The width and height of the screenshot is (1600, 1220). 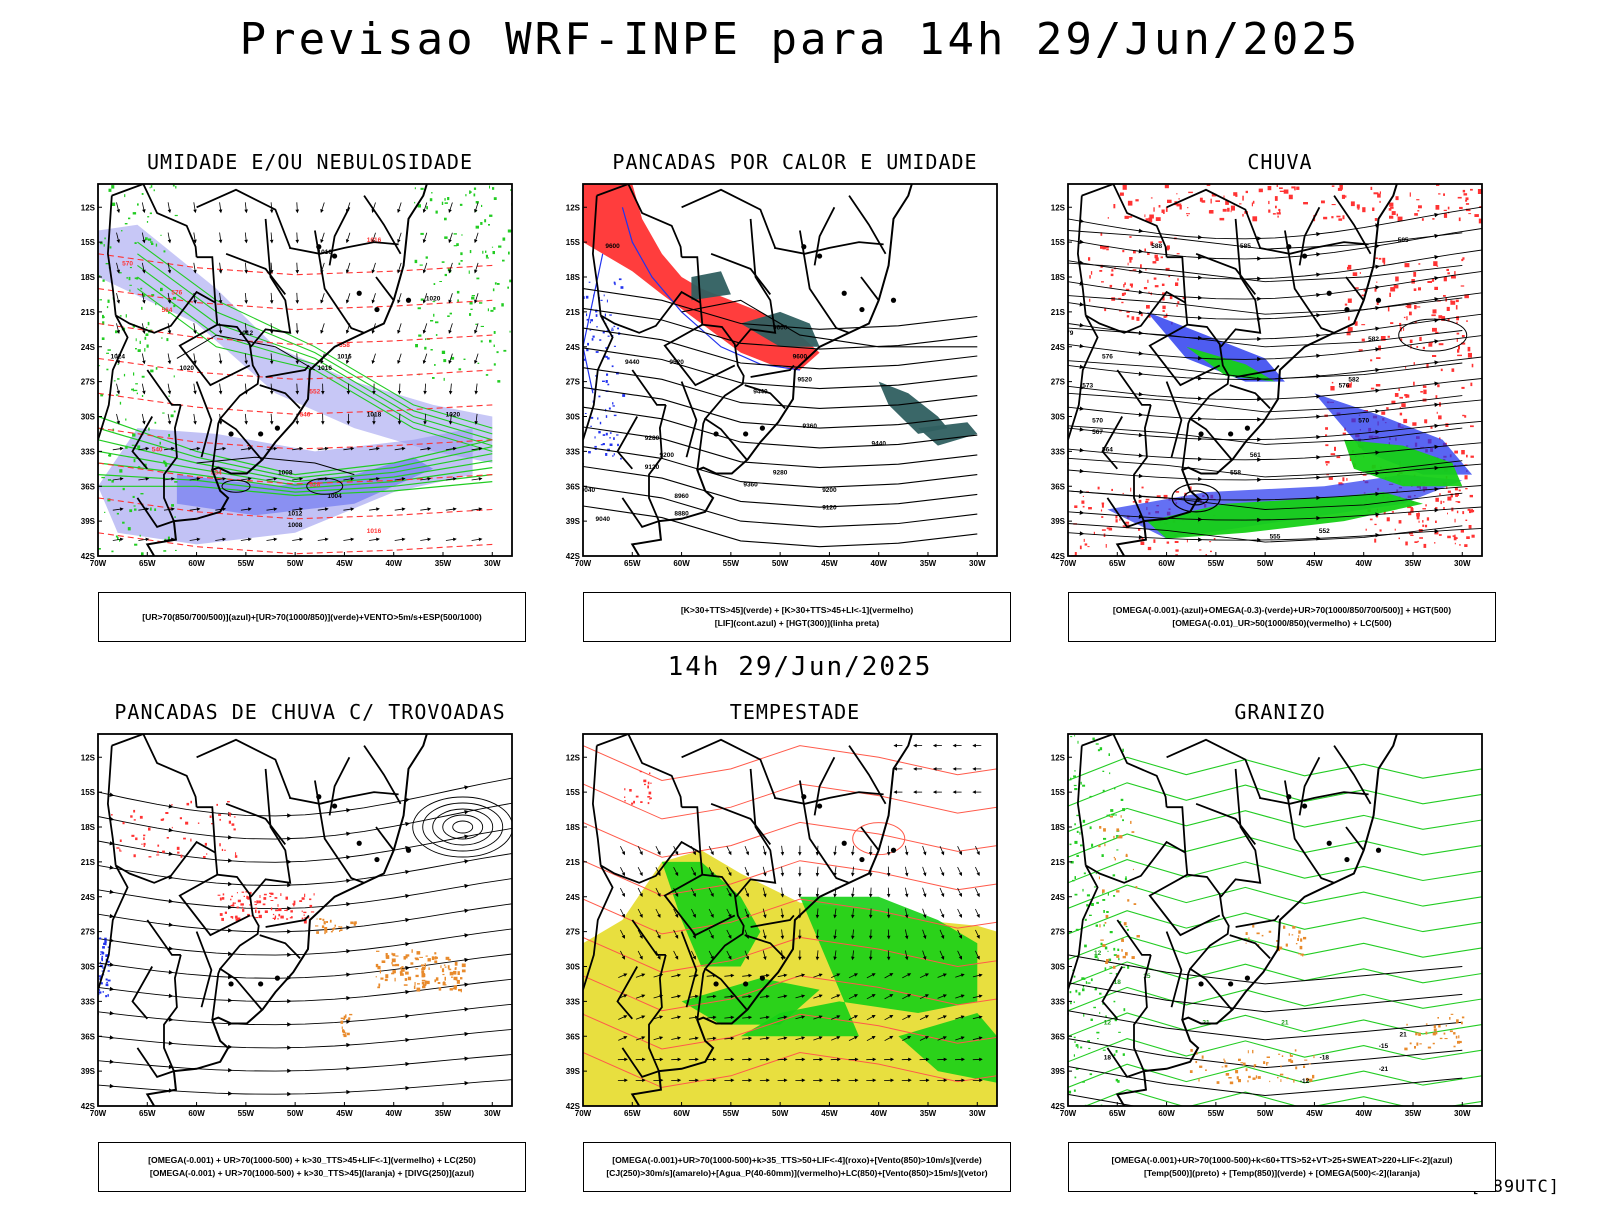 I want to click on lon-tick-label: 50W, so click(x=1265, y=1113).